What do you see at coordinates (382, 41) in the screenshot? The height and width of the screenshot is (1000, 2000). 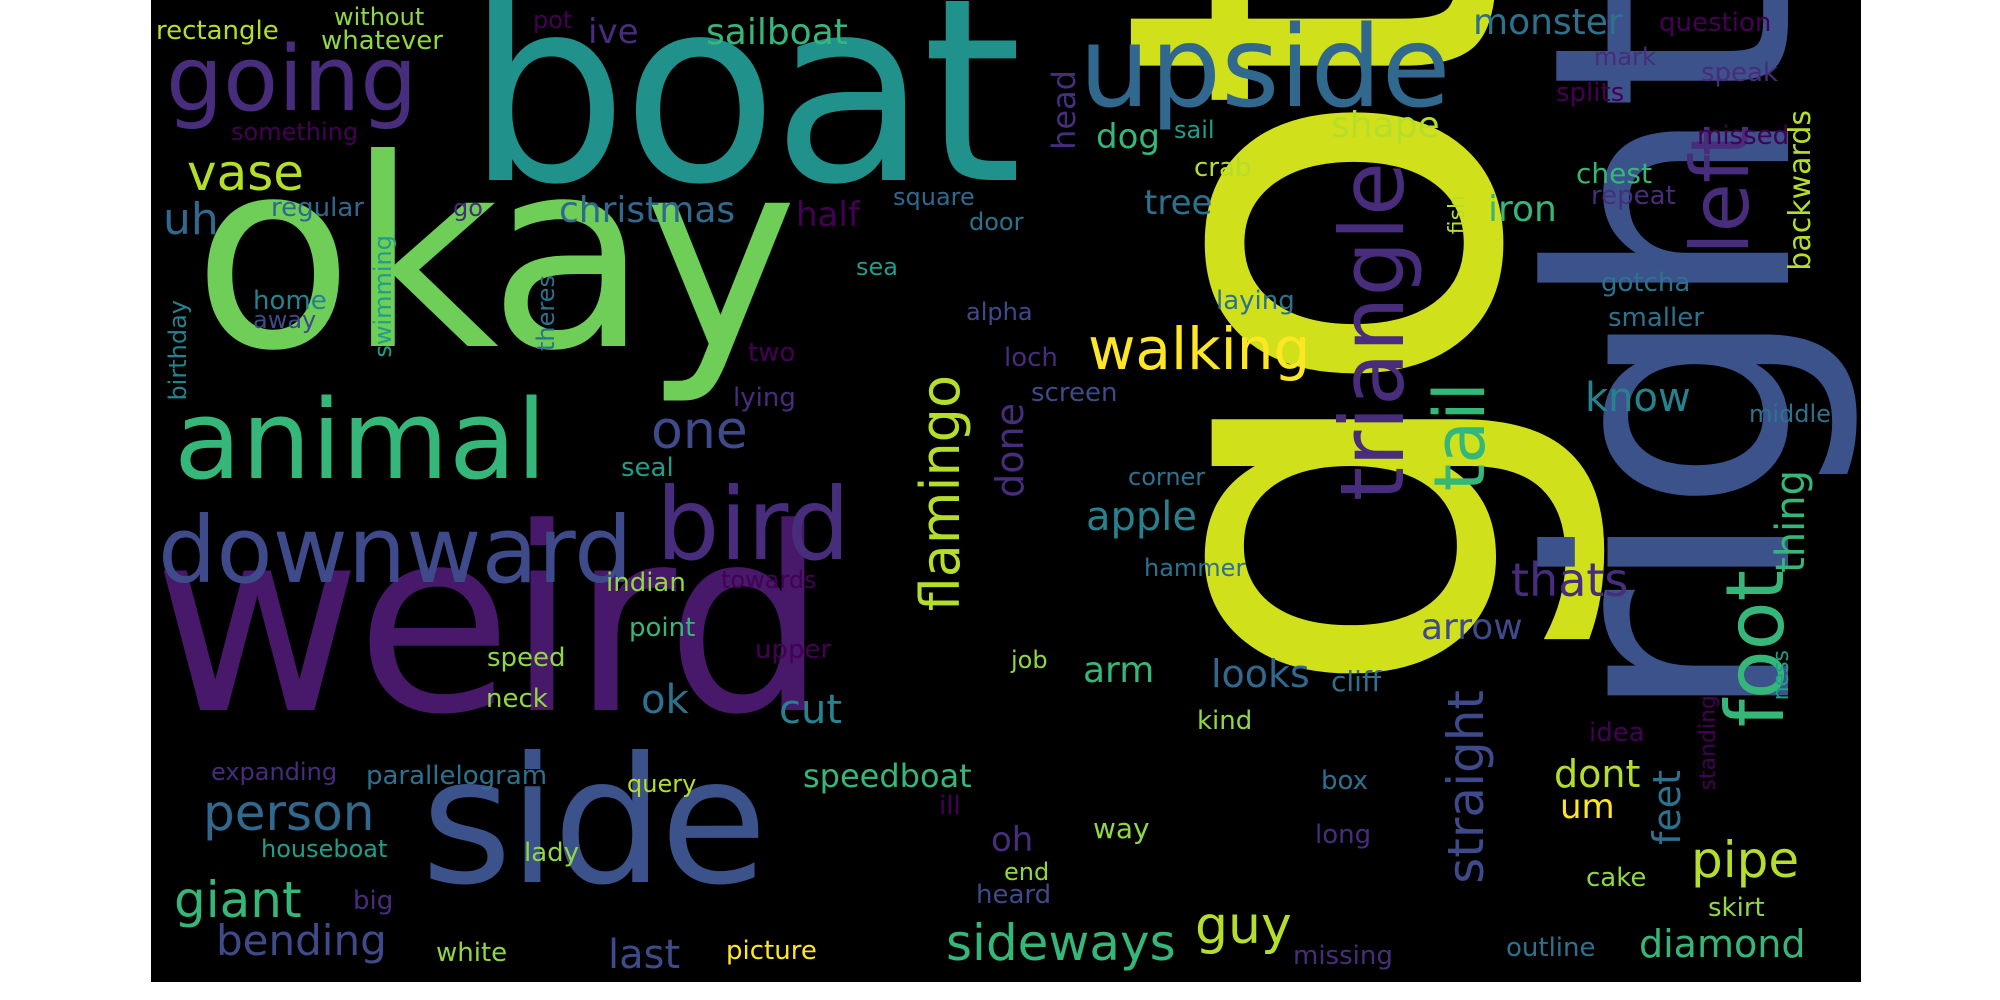 I see `word-whatever: whatever` at bounding box center [382, 41].